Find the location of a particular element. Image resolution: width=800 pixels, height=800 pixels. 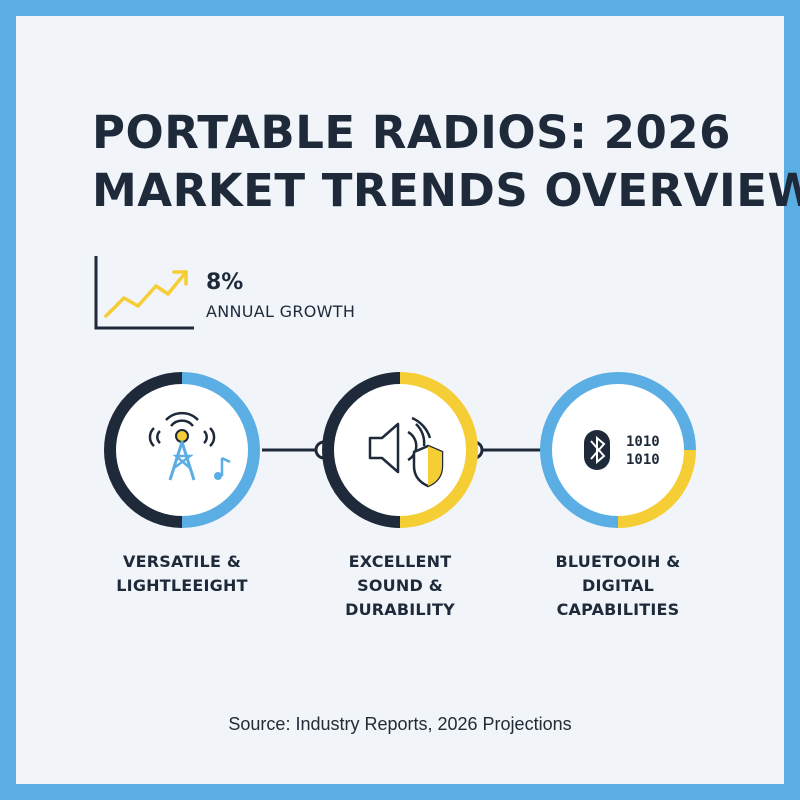

ring-versatile is located at coordinates (182, 450).